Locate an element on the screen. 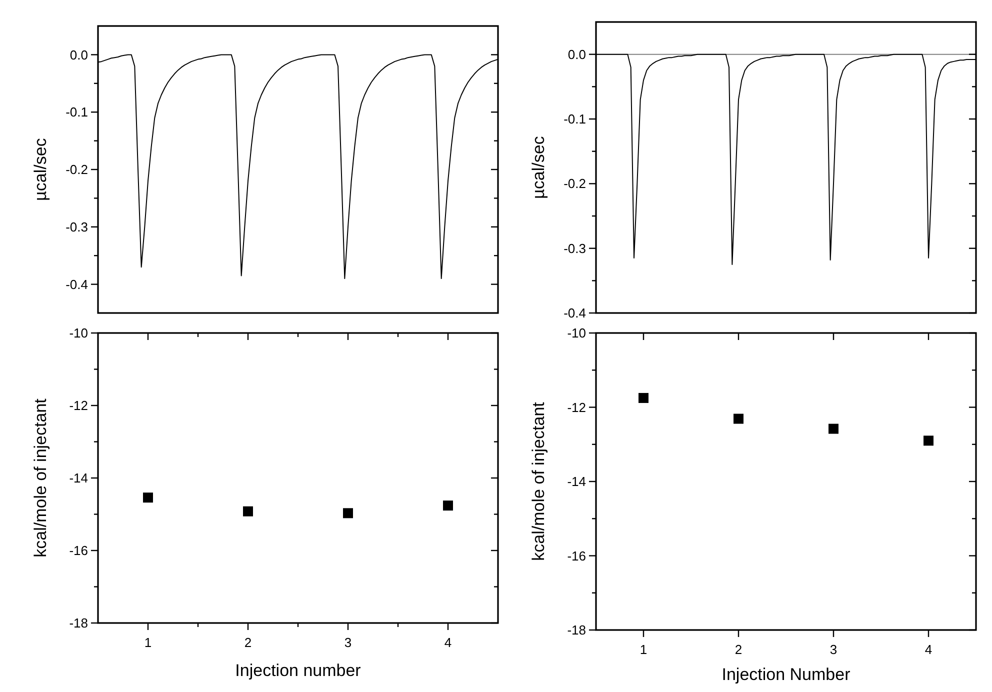  x-axis-title: Injection number is located at coordinates (298, 670).